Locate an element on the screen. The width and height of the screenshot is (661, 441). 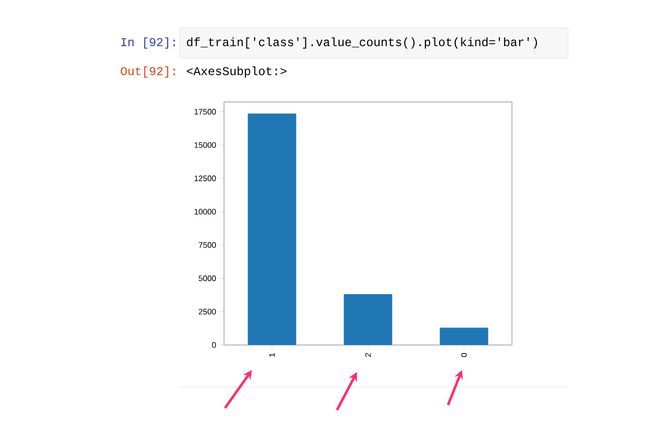
y-tick-label: 7500 is located at coordinates (207, 245).